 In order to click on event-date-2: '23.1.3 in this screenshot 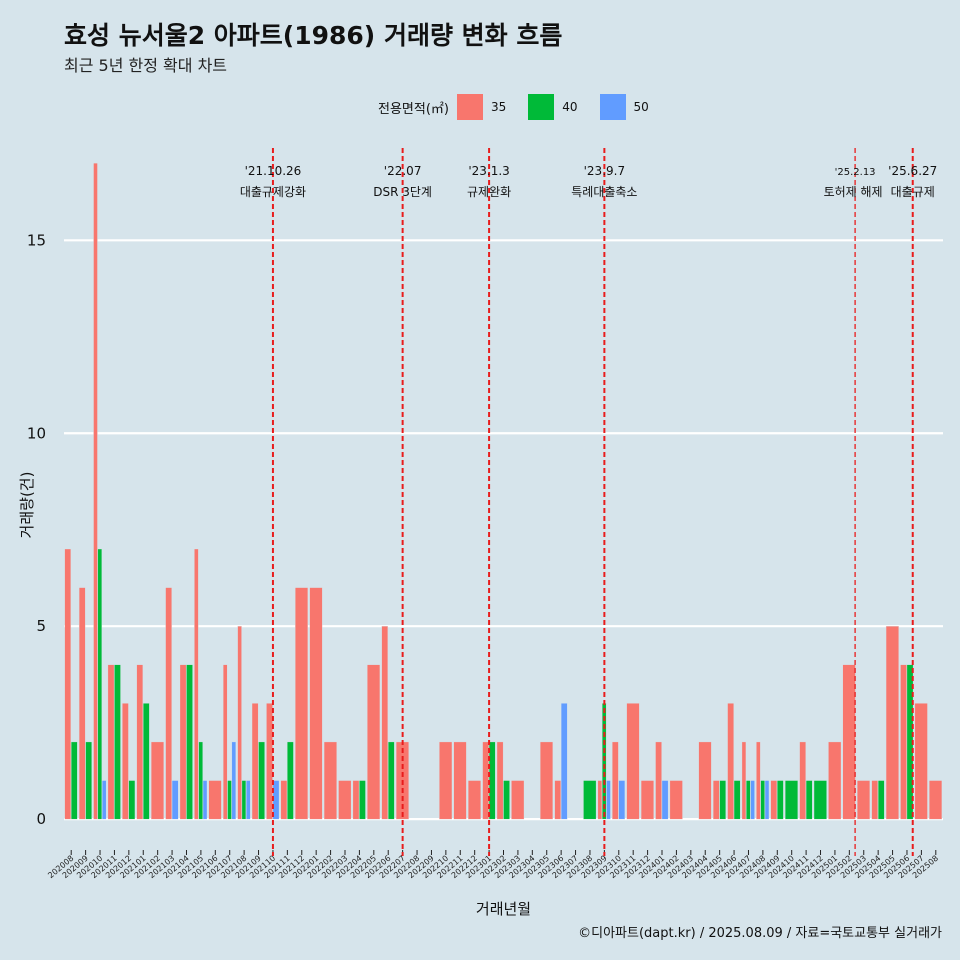, I will do `click(488, 171)`.